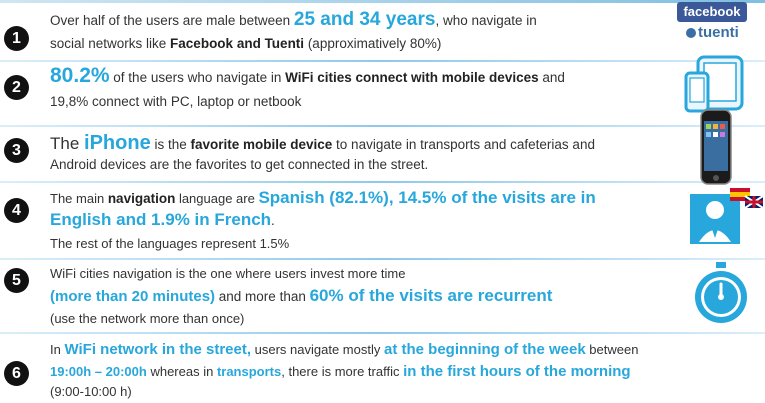 The width and height of the screenshot is (765, 403). Describe the element at coordinates (170, 243) in the screenshot. I see `row-4-line-3: The rest of the languages represent 1.5%` at that location.